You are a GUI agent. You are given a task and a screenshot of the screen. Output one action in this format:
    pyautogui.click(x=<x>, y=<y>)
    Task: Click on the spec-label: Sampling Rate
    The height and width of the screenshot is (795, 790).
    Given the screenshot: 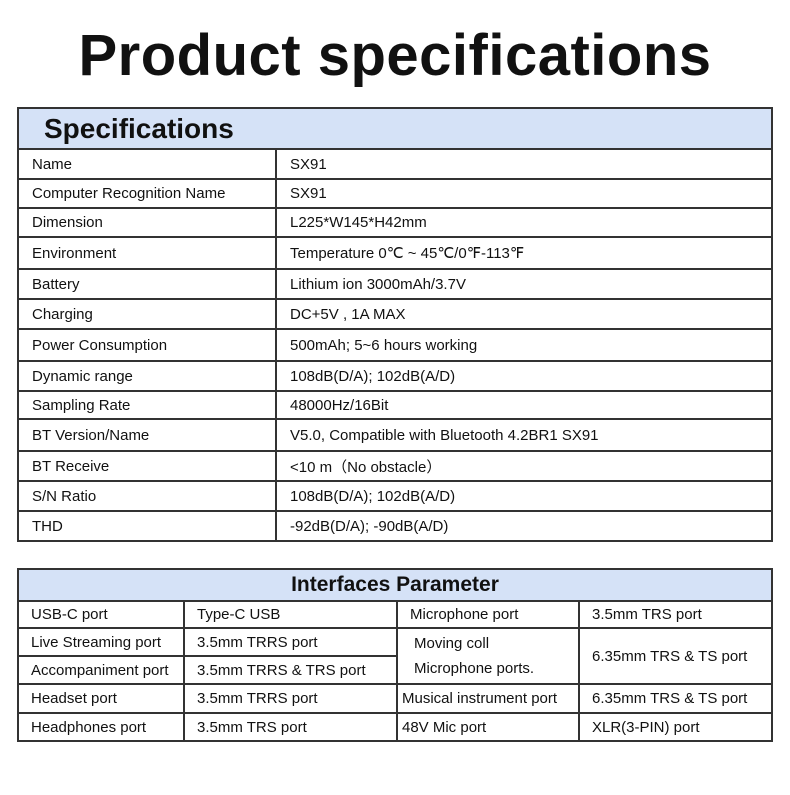 What is the action you would take?
    pyautogui.click(x=147, y=405)
    